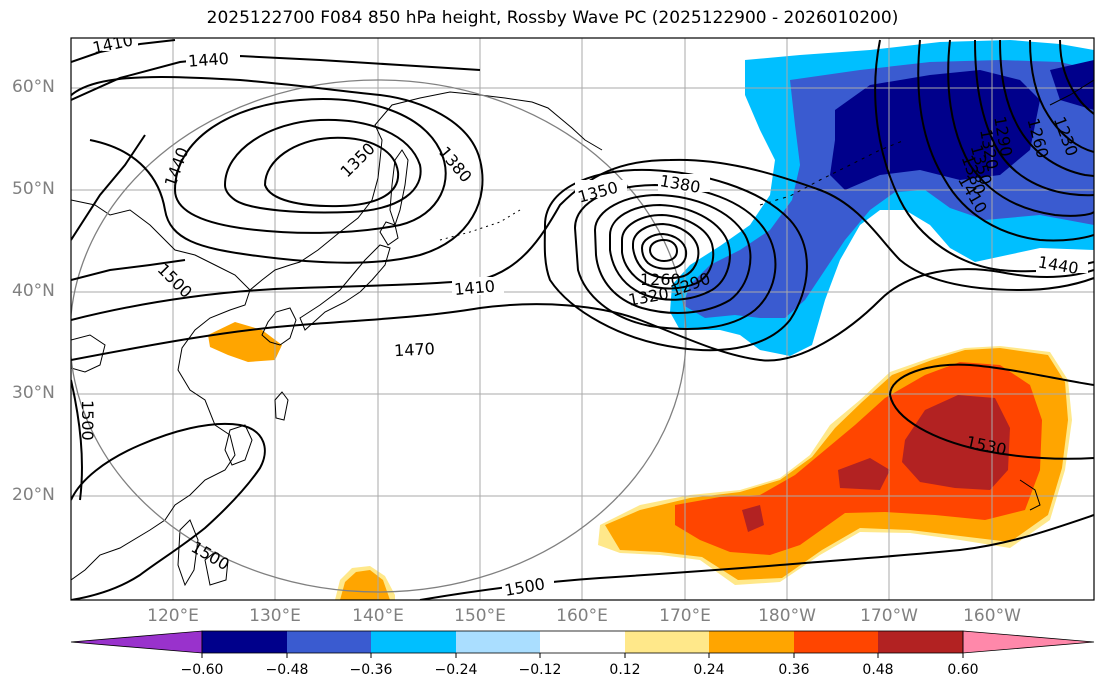 Image resolution: width=1105 pixels, height=692 pixels. Describe the element at coordinates (992, 616) in the screenshot. I see `lon-label-160w: 160°W` at that location.